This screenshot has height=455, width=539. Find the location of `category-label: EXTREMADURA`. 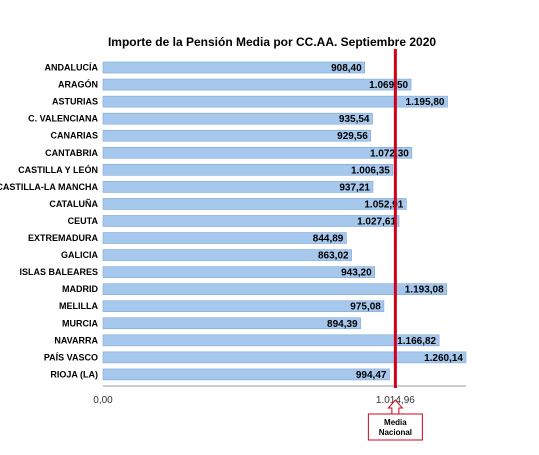

category-label: EXTREMADURA is located at coordinates (63, 238).